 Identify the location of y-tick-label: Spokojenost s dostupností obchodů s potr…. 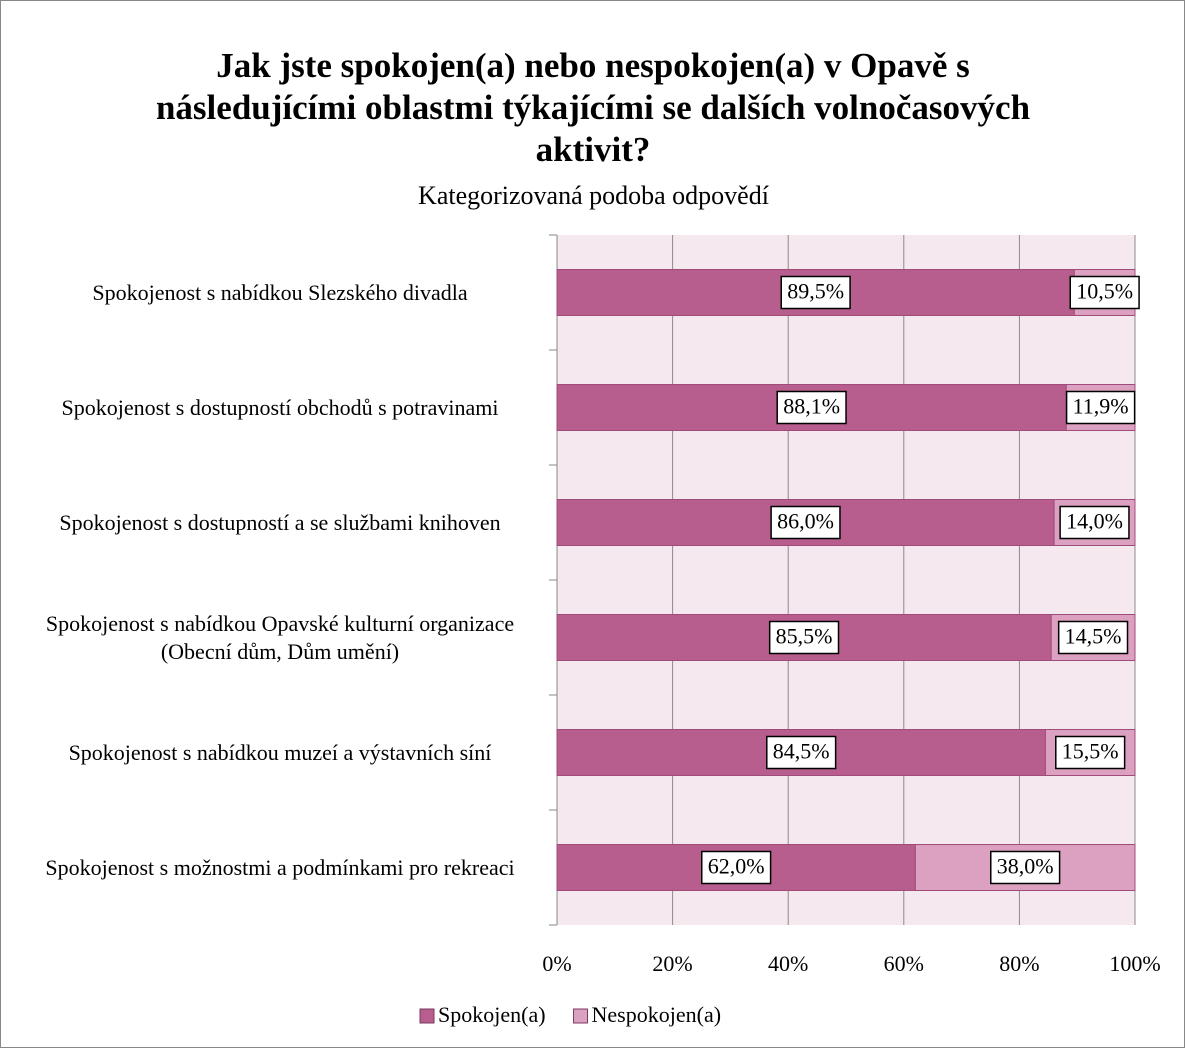
(280, 407).